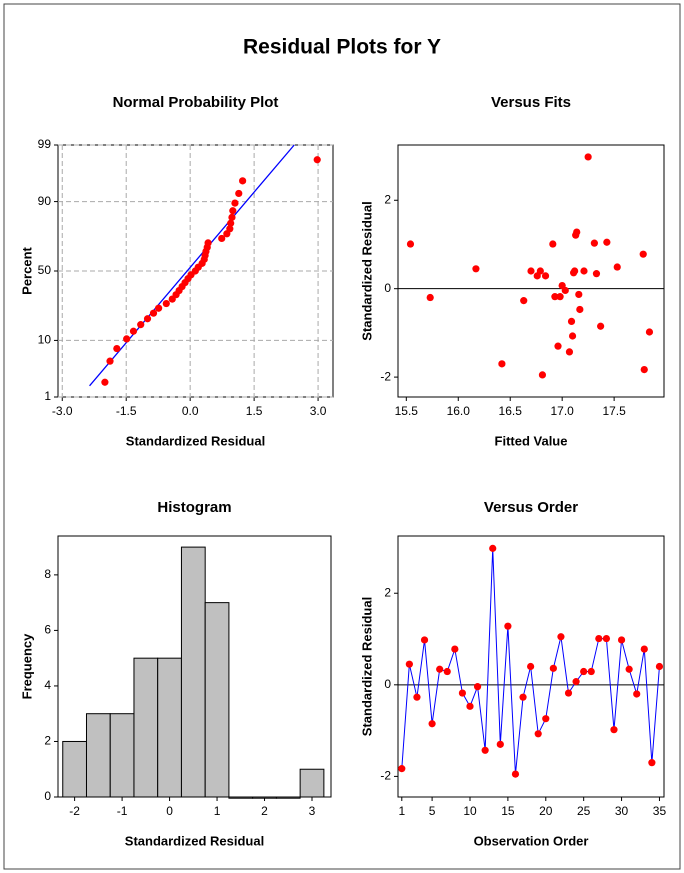  What do you see at coordinates (194, 507) in the screenshot?
I see `panel-title: Histogram` at bounding box center [194, 507].